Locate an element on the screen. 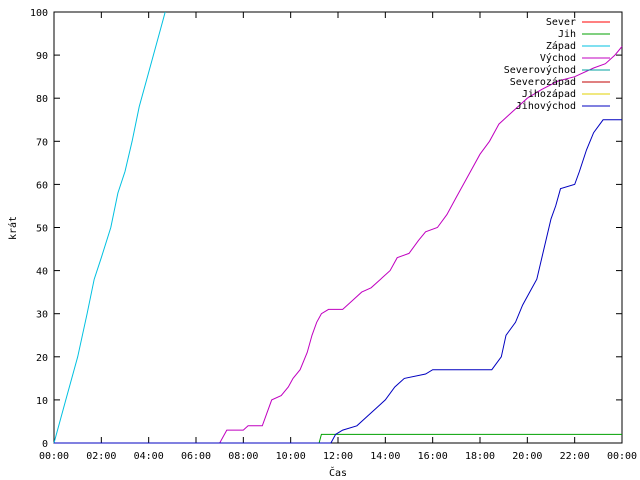 The height and width of the screenshot is (480, 640). x-tick-label: 04:00 is located at coordinates (149, 456).